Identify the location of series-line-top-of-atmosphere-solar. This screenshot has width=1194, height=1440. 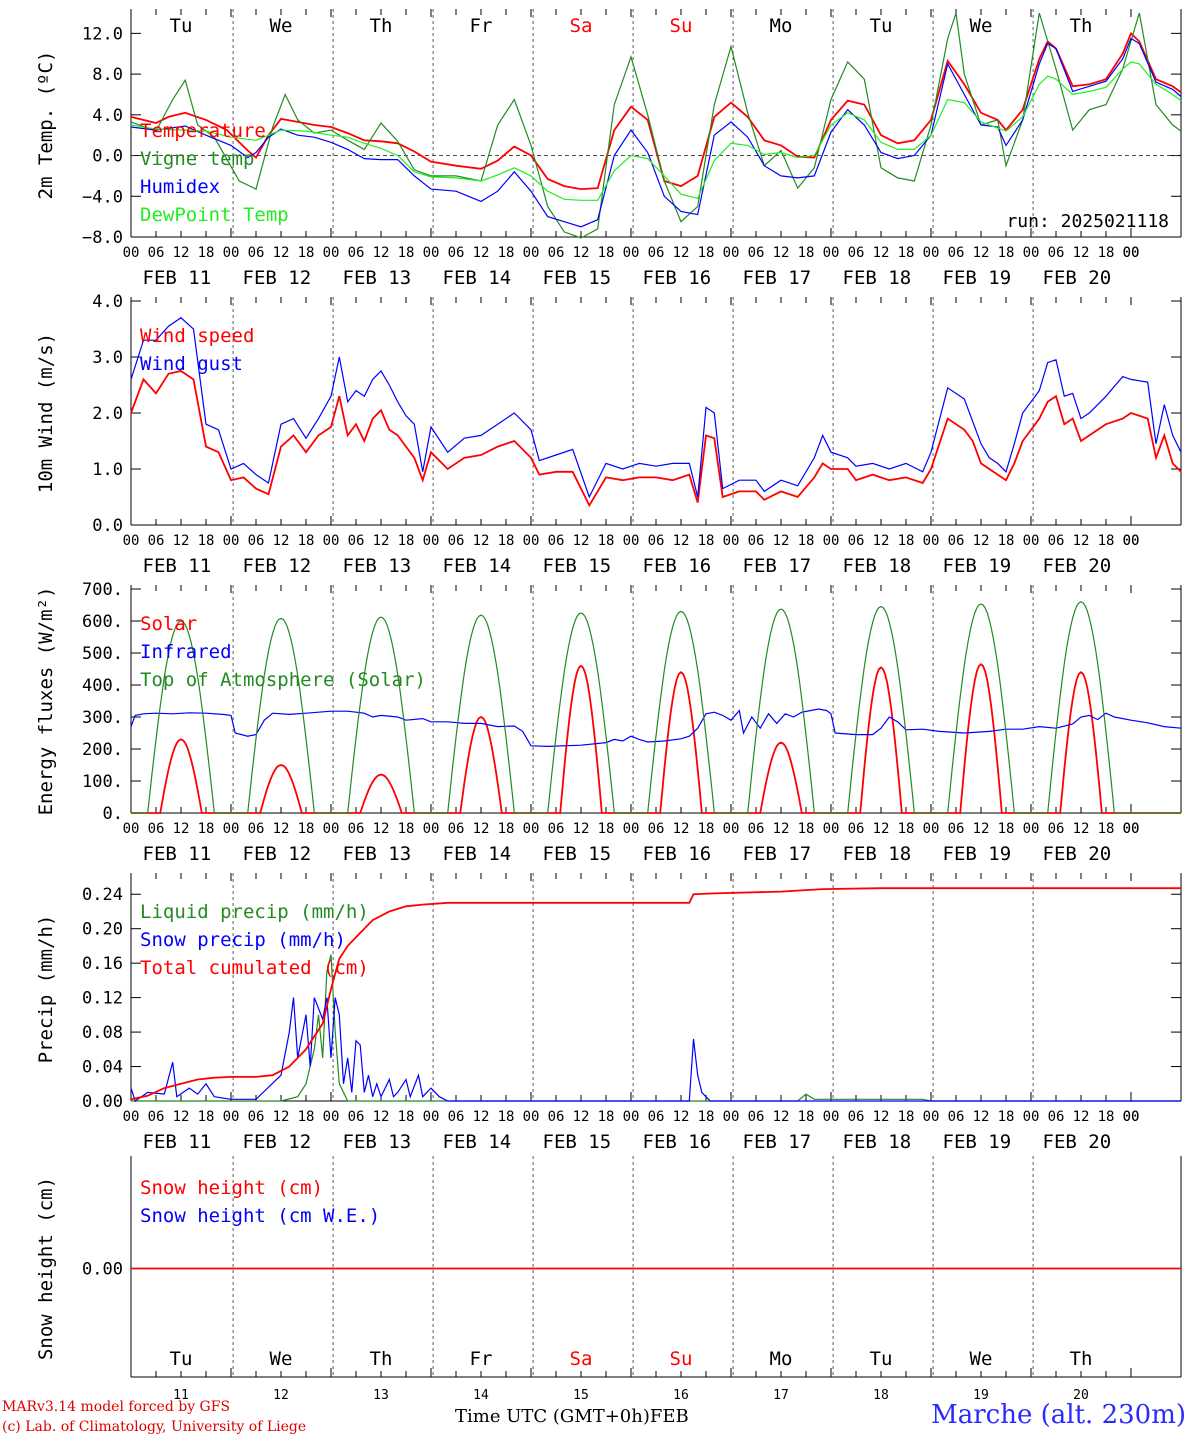
(656, 707).